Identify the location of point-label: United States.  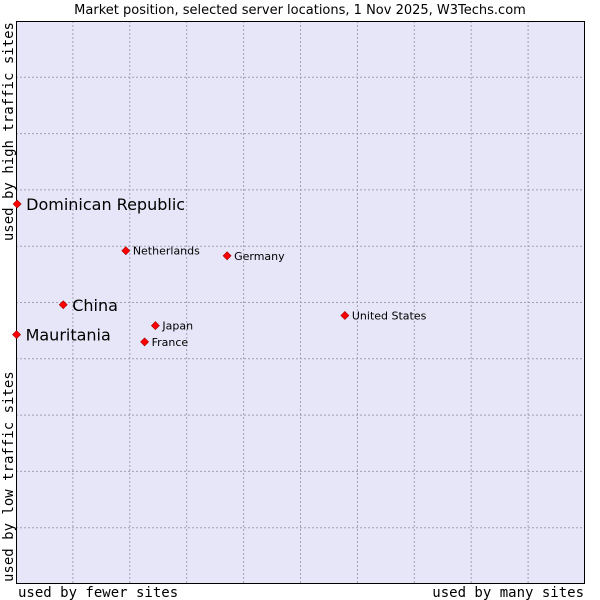
(389, 315).